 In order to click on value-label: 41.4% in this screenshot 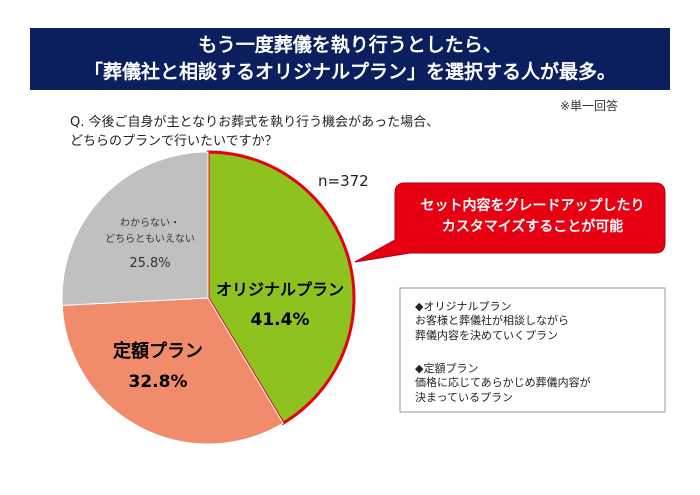, I will do `click(280, 320)`.